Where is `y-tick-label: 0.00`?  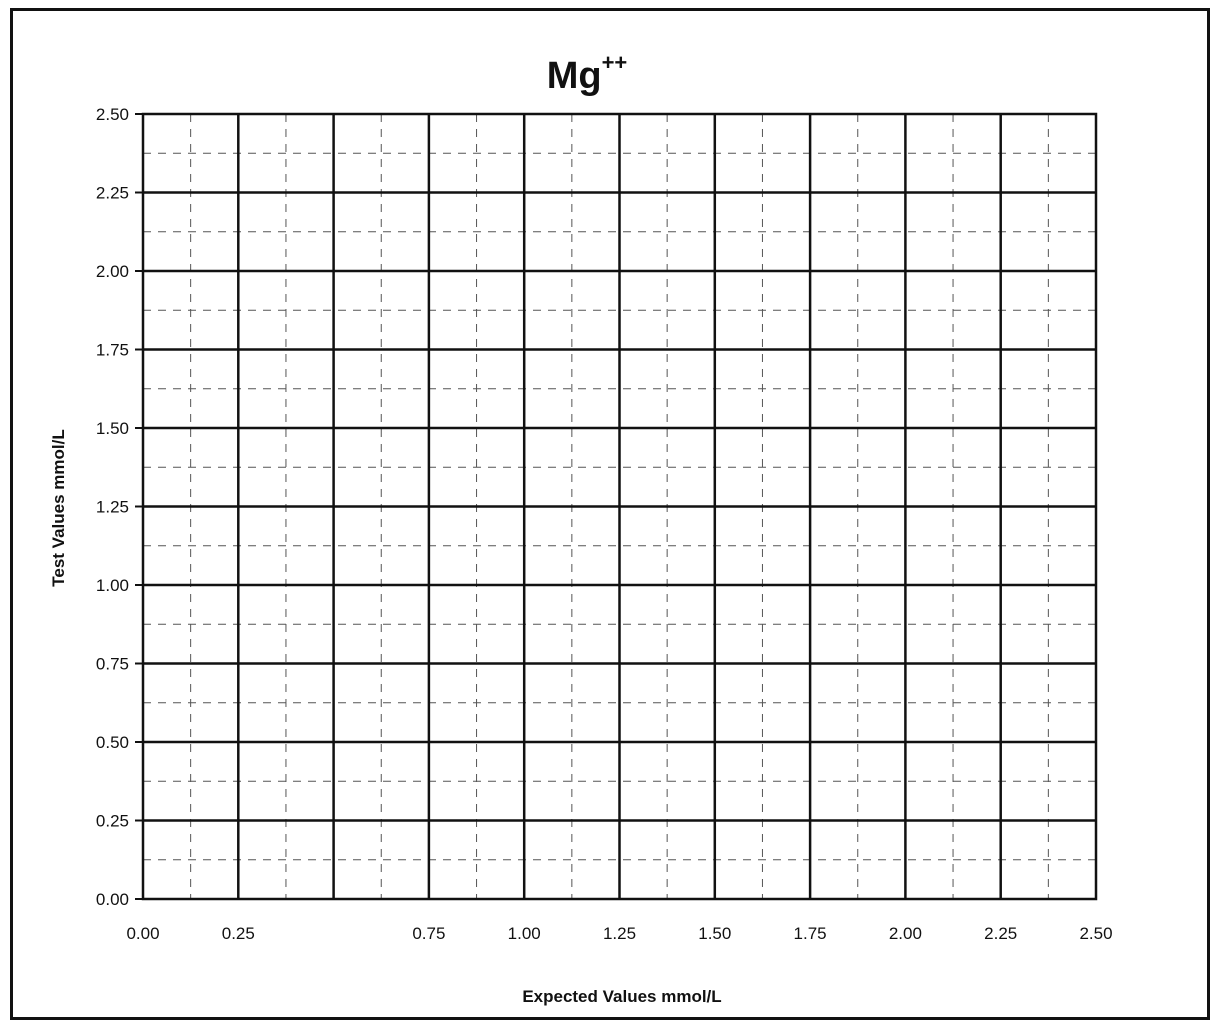 y-tick-label: 0.00 is located at coordinates (112, 899).